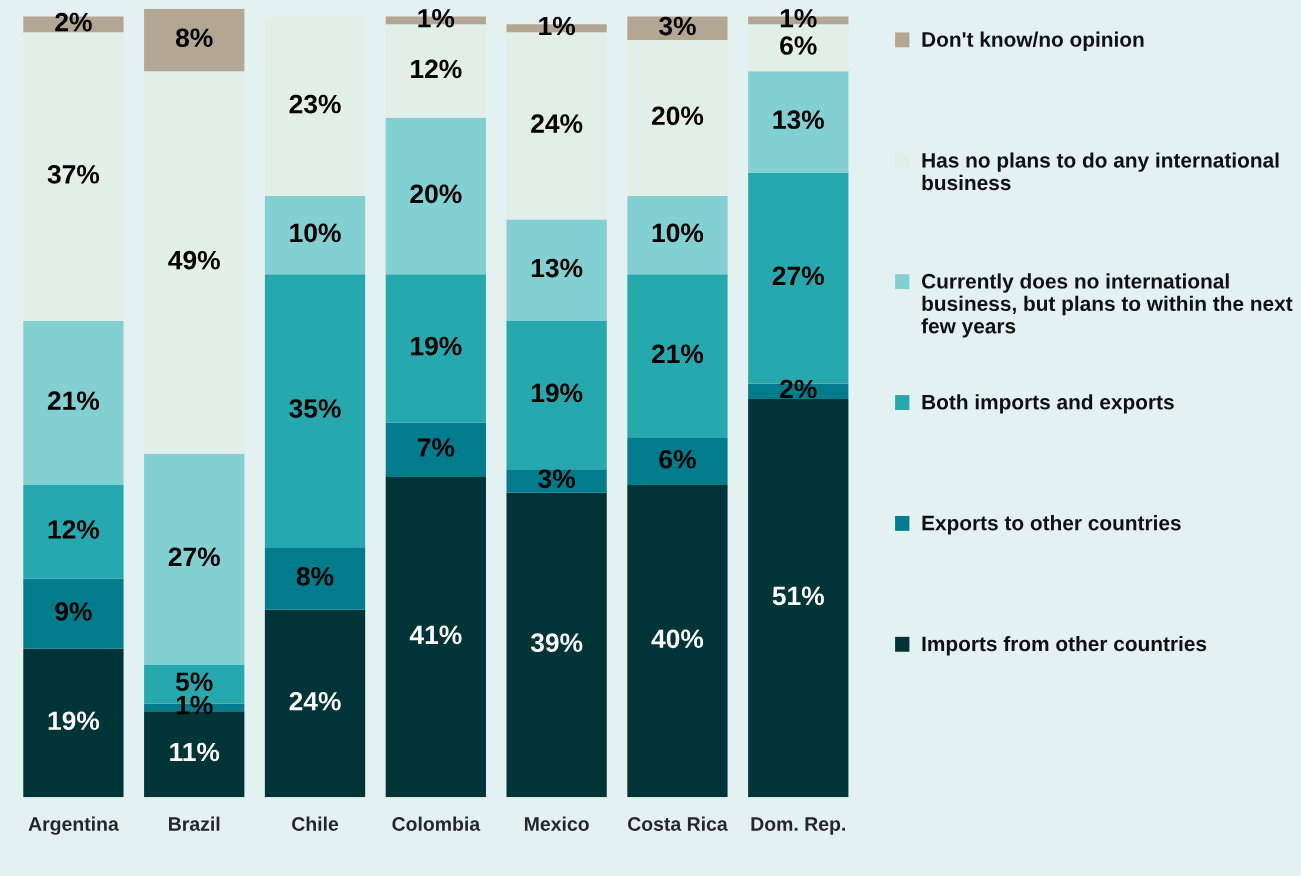 This screenshot has width=1301, height=876. What do you see at coordinates (1064, 645) in the screenshot?
I see `legend-label: Imports from other countries` at bounding box center [1064, 645].